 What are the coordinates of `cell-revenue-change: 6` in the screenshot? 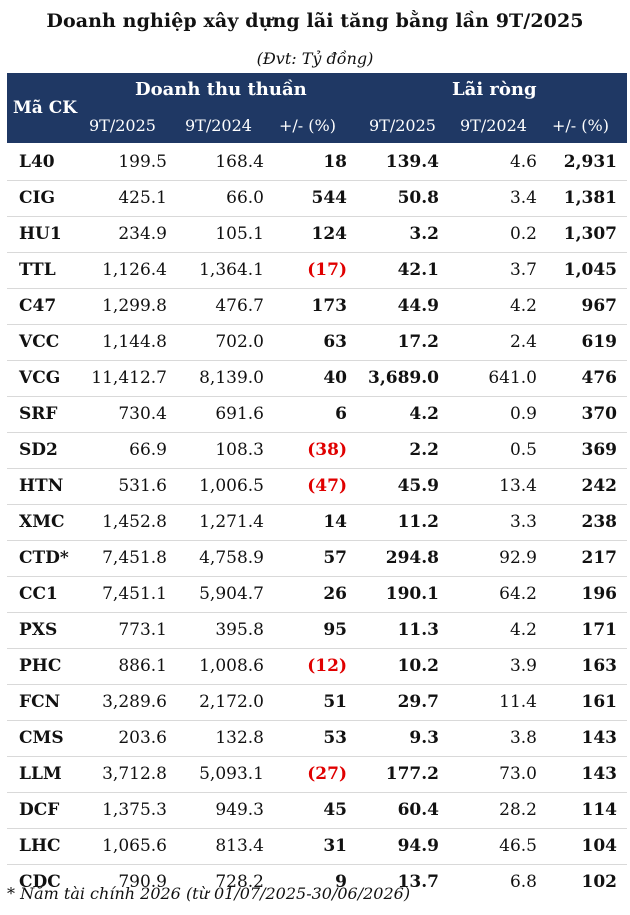 It's located at (341, 414).